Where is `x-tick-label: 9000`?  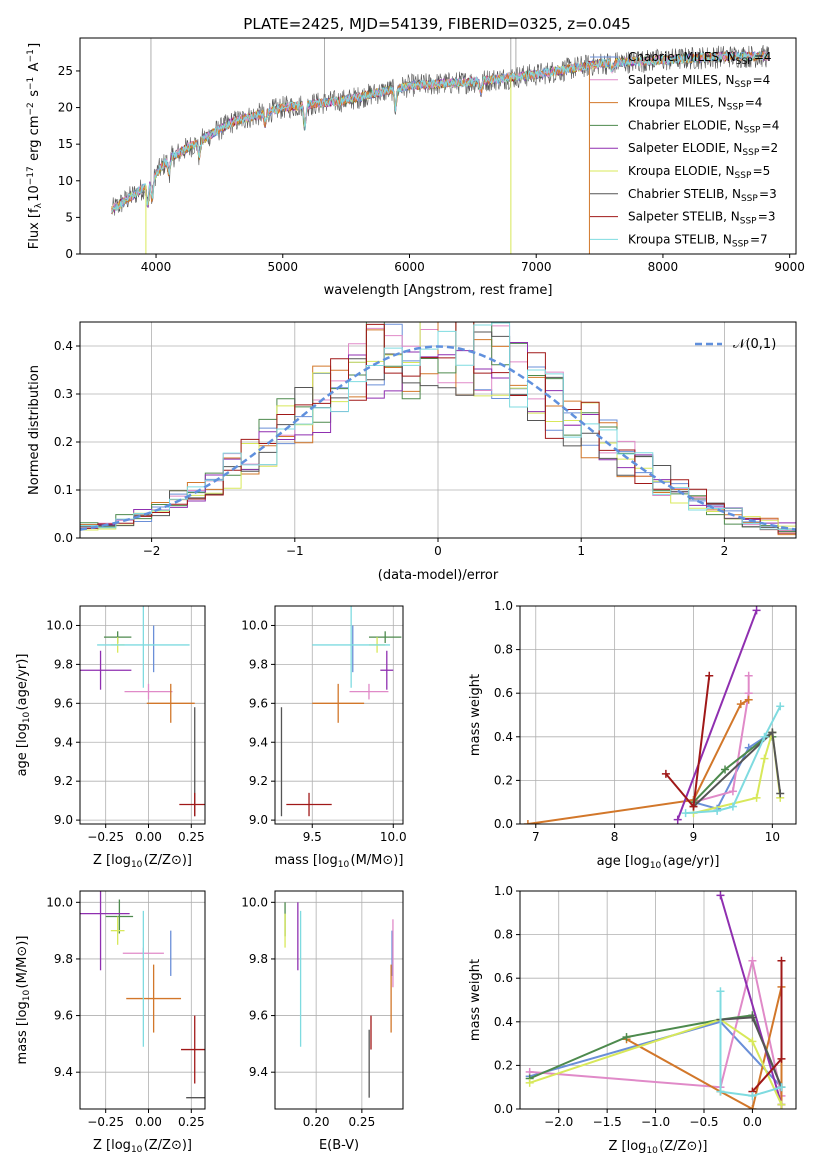 x-tick-label: 9000 is located at coordinates (789, 267).